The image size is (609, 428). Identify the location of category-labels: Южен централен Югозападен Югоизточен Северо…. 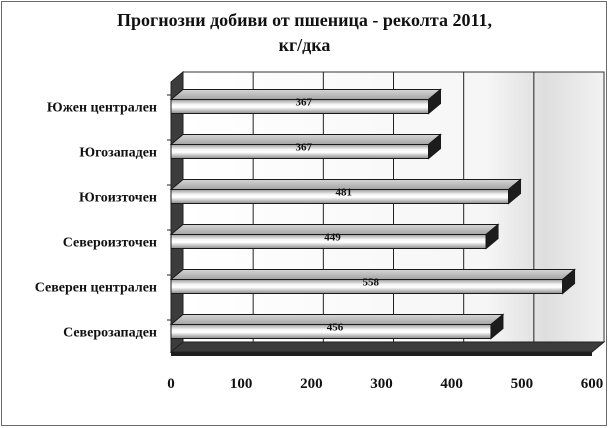
(103, 217).